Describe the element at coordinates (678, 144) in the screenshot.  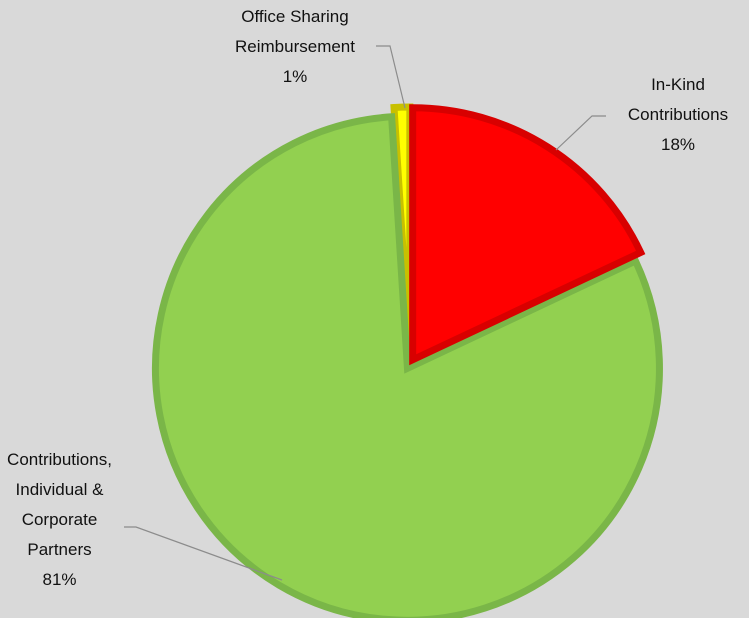
I see `value-label: 18%` at that location.